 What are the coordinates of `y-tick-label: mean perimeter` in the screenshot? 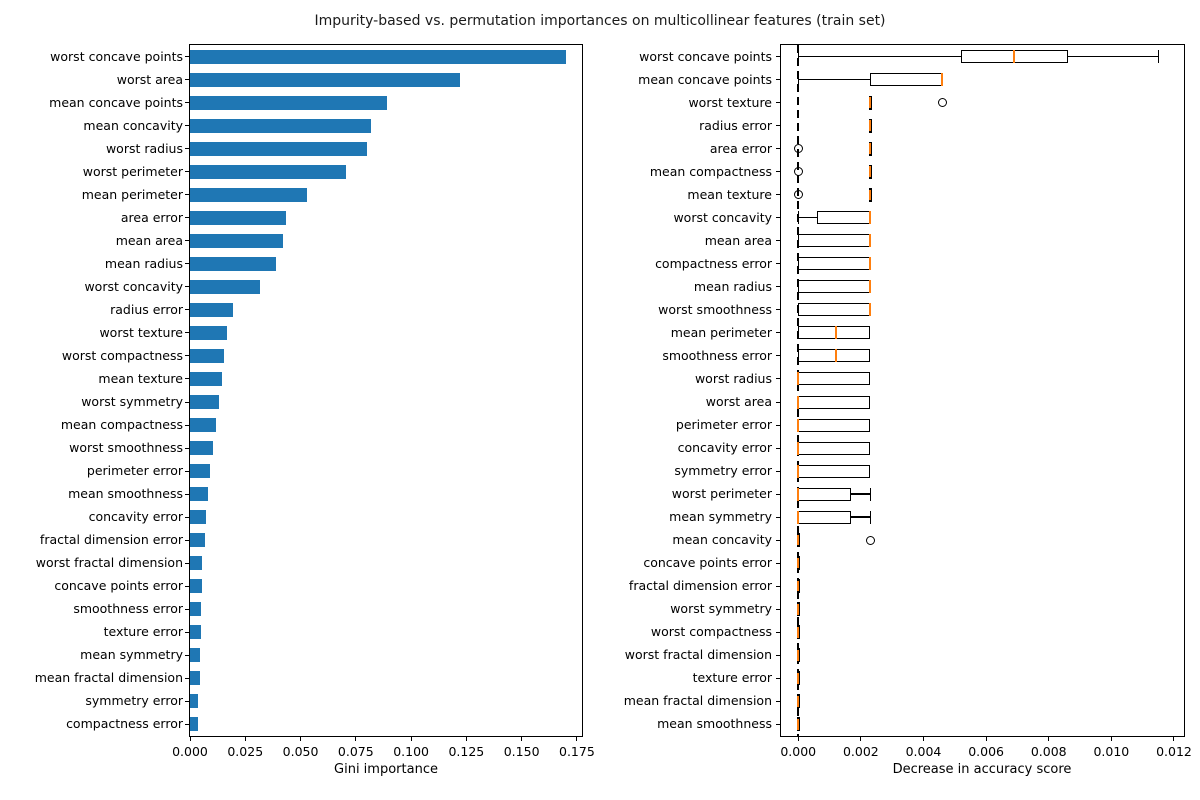 It's located at (132, 194).